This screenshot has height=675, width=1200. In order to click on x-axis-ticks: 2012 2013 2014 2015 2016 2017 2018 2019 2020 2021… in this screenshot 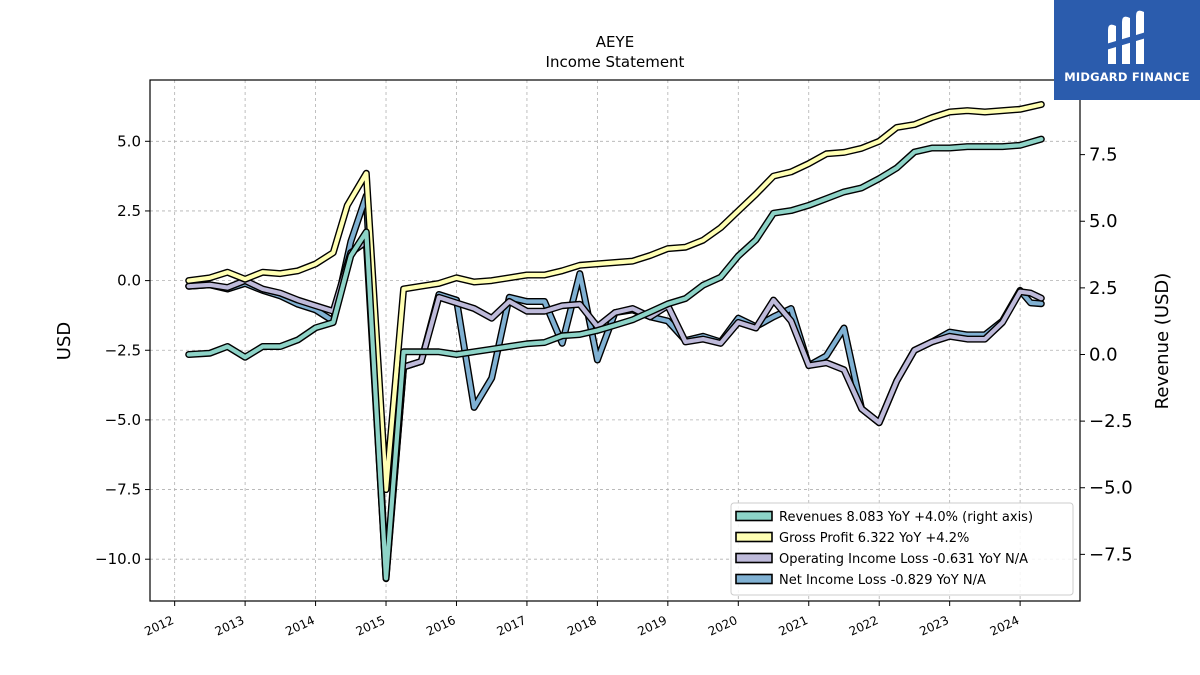, I will do `click(581, 620)`.